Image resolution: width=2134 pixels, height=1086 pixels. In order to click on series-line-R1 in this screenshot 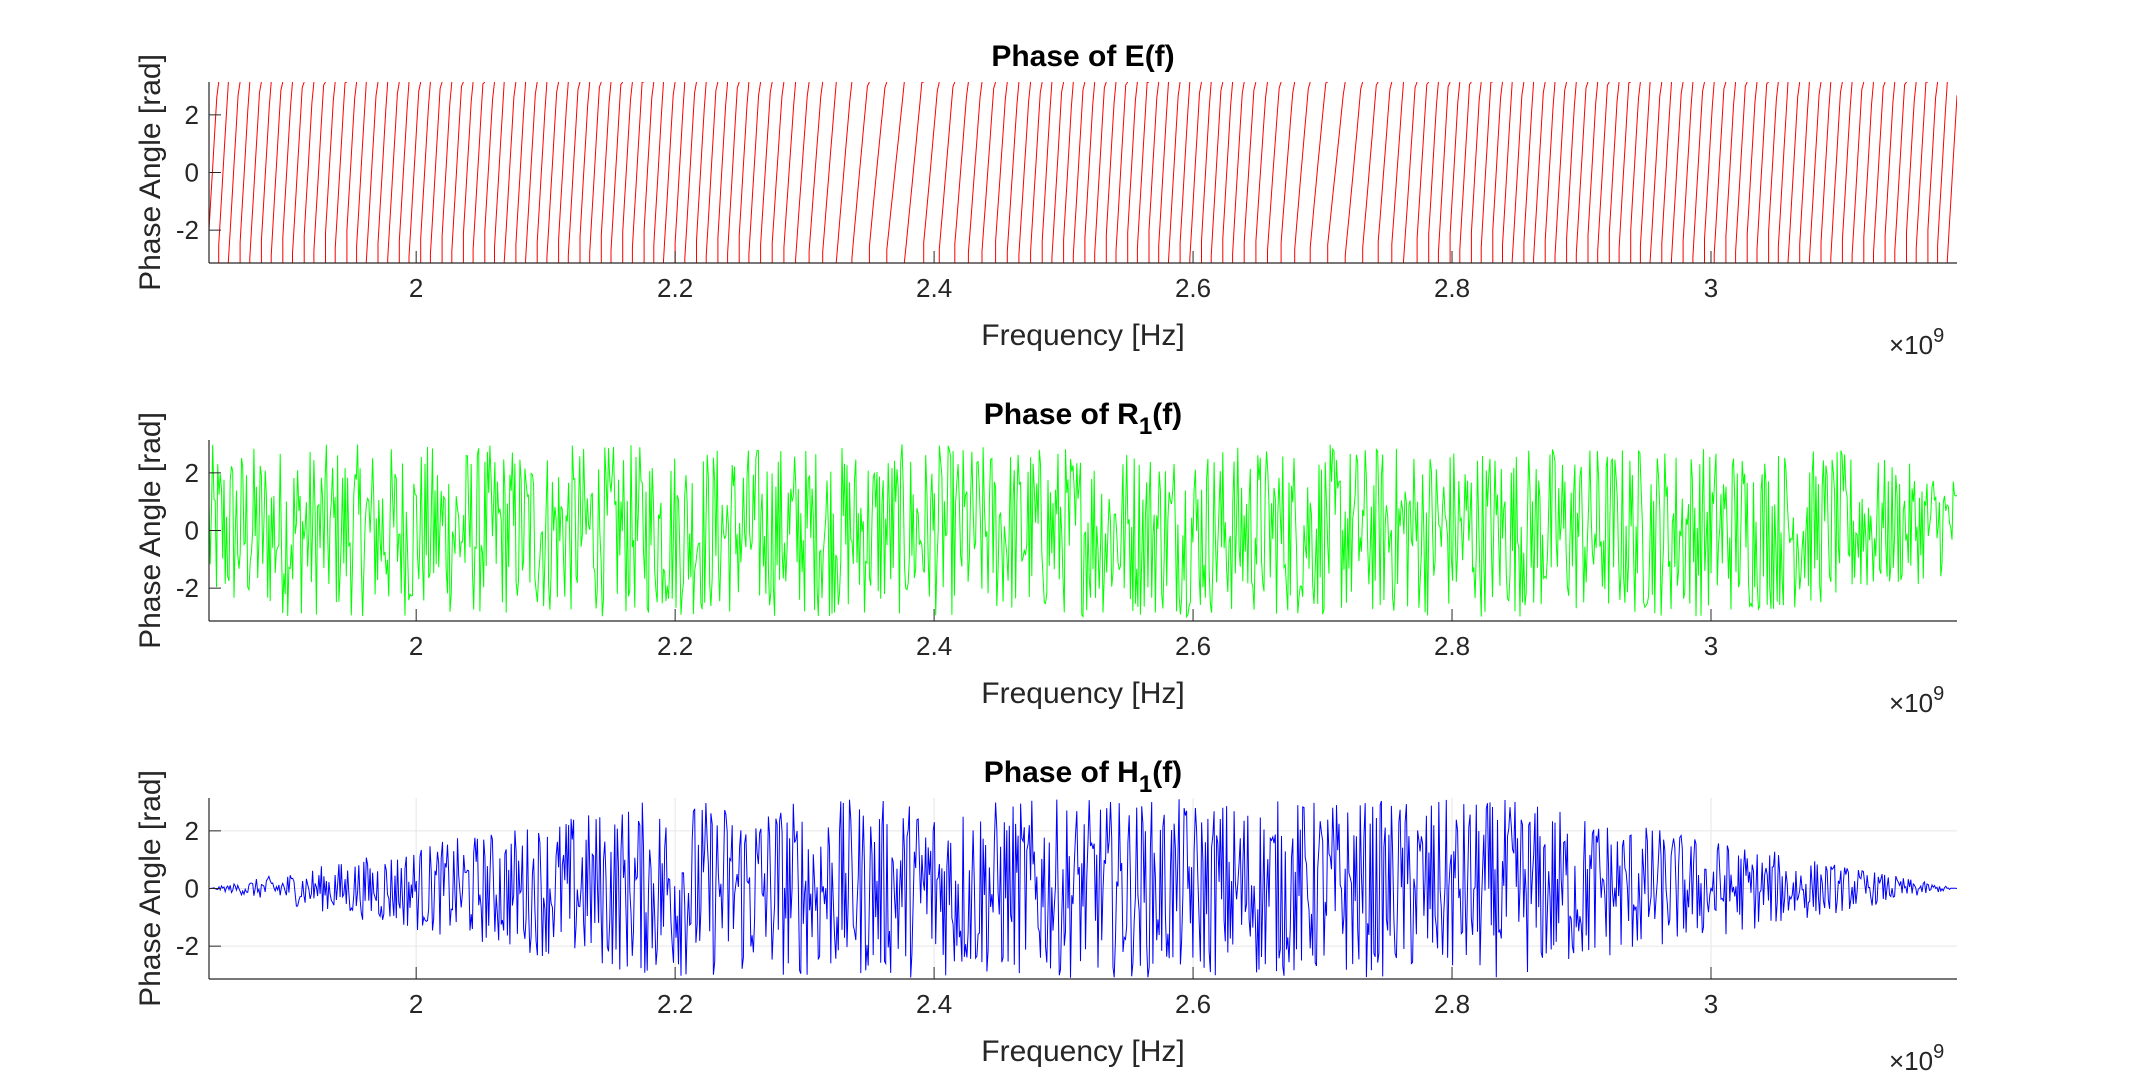, I will do `click(1083, 531)`.